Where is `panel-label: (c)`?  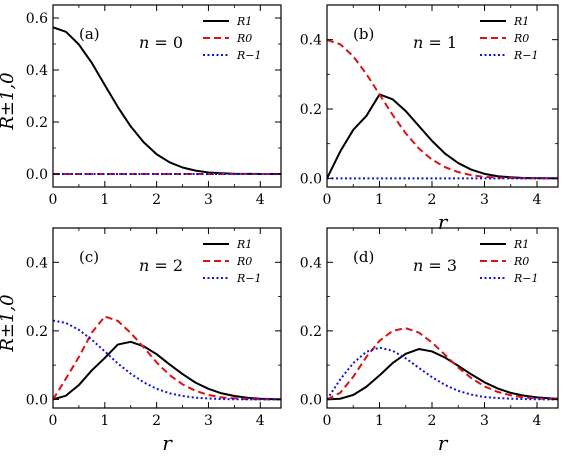 panel-label: (c) is located at coordinates (89, 257).